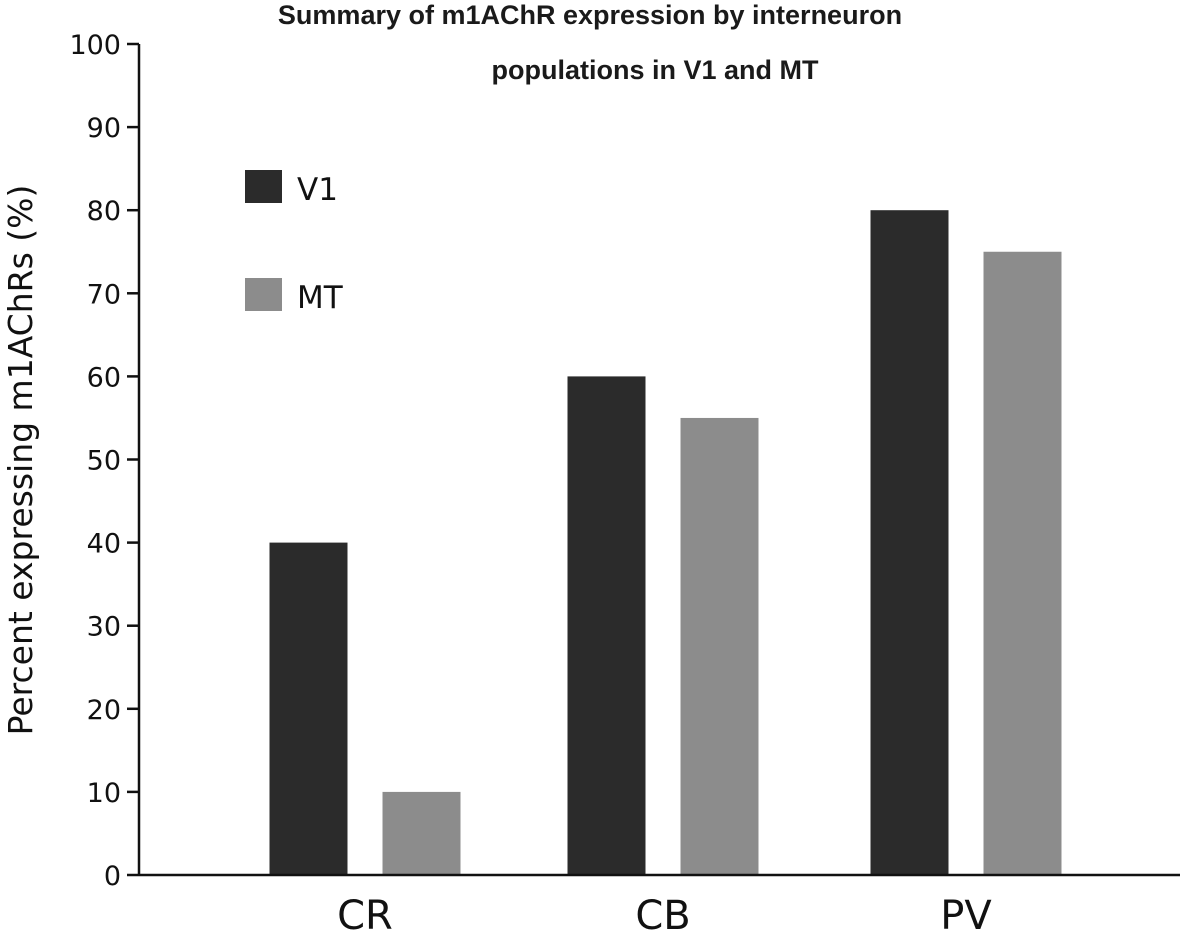 The width and height of the screenshot is (1192, 931). I want to click on y-tick-label: 50, so click(104, 461).